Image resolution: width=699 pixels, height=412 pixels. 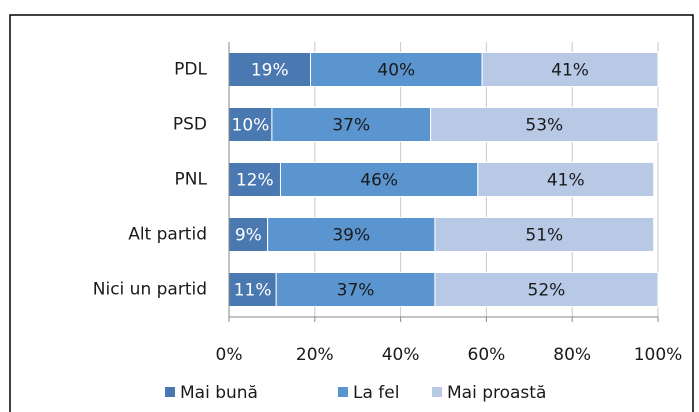 What do you see at coordinates (150, 290) in the screenshot?
I see `y-tick-label: Nici un partid` at bounding box center [150, 290].